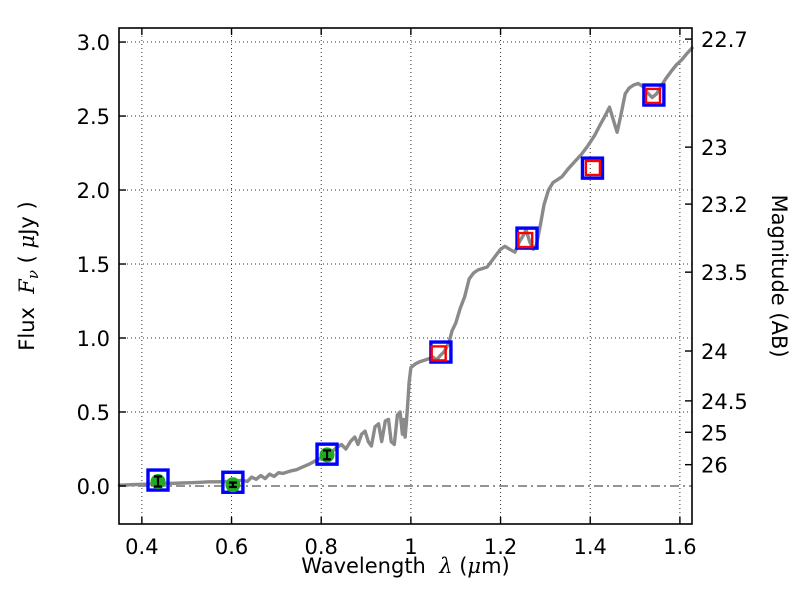 The height and width of the screenshot is (604, 800). What do you see at coordinates (724, 273) in the screenshot?
I see `magnitude-tick-label: 23.5` at bounding box center [724, 273].